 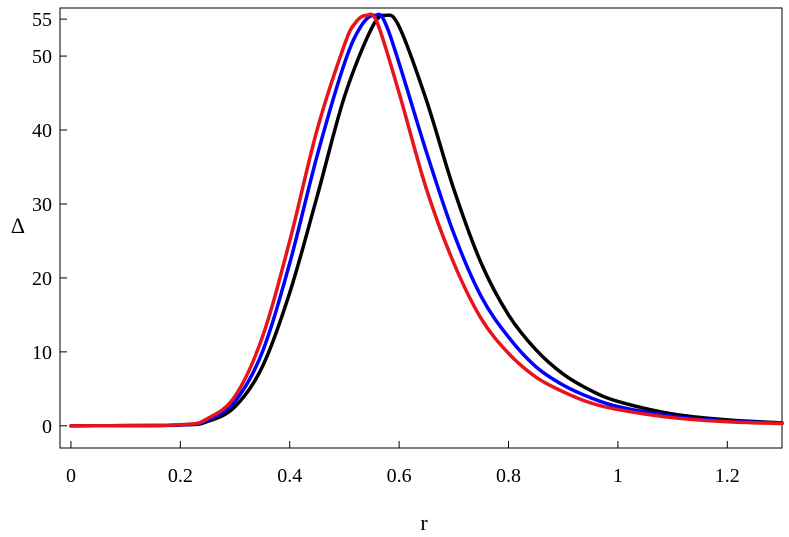 I want to click on x-axis: 0 0.2 0.4 0.6 0.8 1 1.2, so click(x=403, y=464).